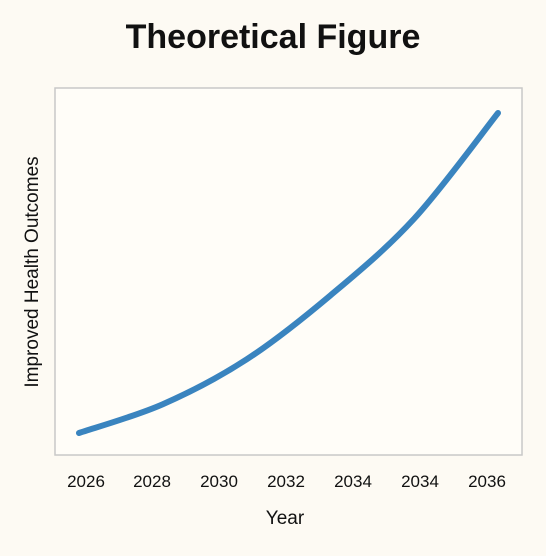  I want to click on x-tick-labels: 2026 2028 2030 2032 2034 2034 2036, so click(286, 481).